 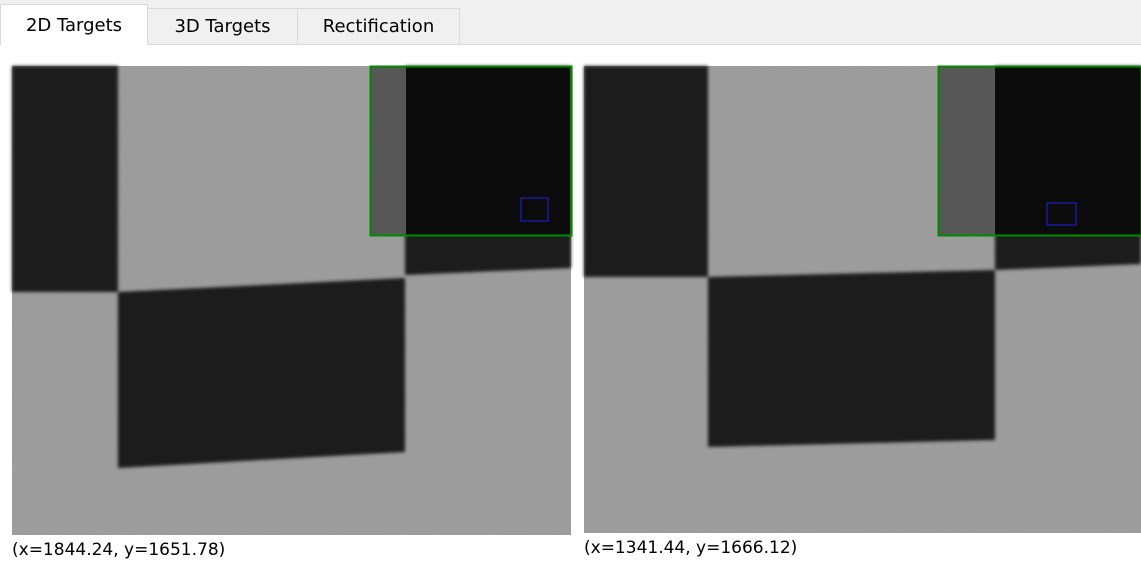 I want to click on tab: 2D Targets, so click(x=74, y=24).